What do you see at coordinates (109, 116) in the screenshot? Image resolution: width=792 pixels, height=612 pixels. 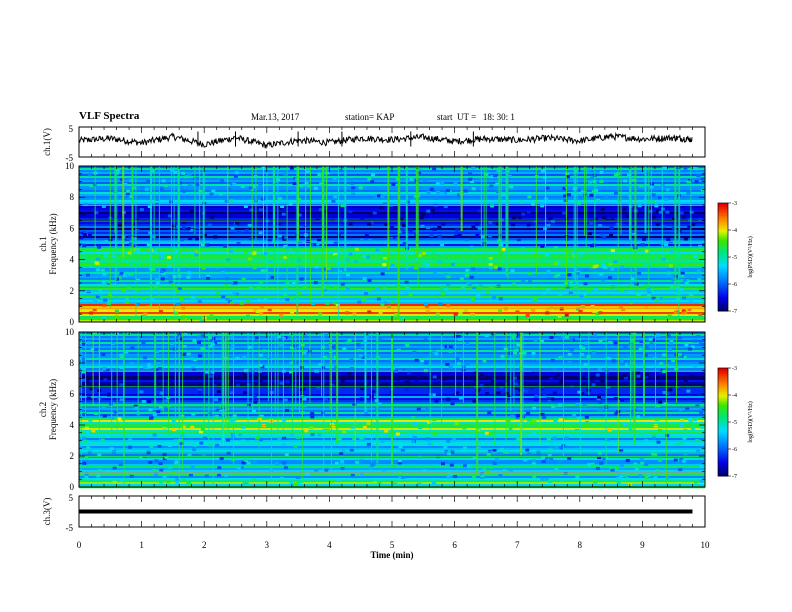 I see `figure-title: VLF Spectra` at bounding box center [109, 116].